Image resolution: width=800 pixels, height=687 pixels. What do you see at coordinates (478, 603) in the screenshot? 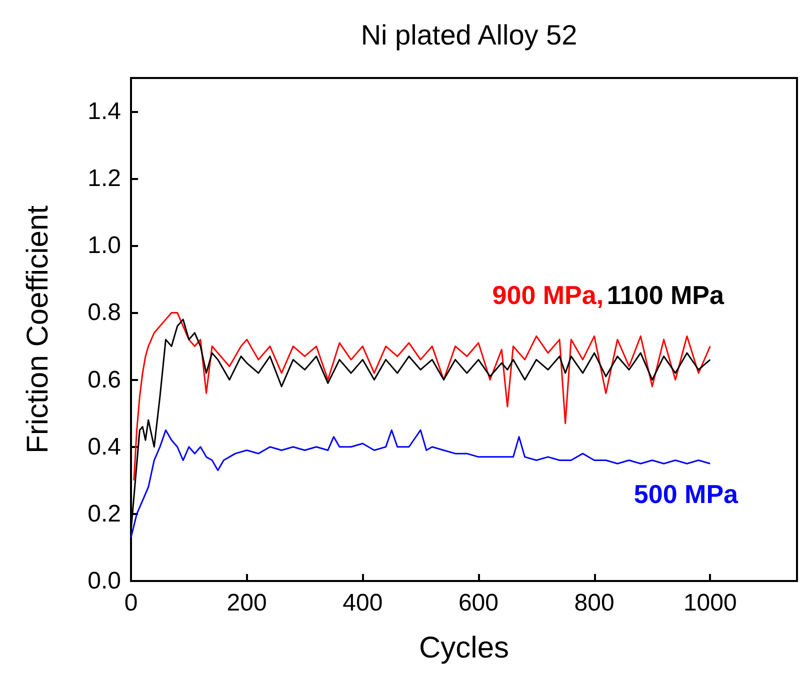
I see `x-tick-label: 600` at bounding box center [478, 603].